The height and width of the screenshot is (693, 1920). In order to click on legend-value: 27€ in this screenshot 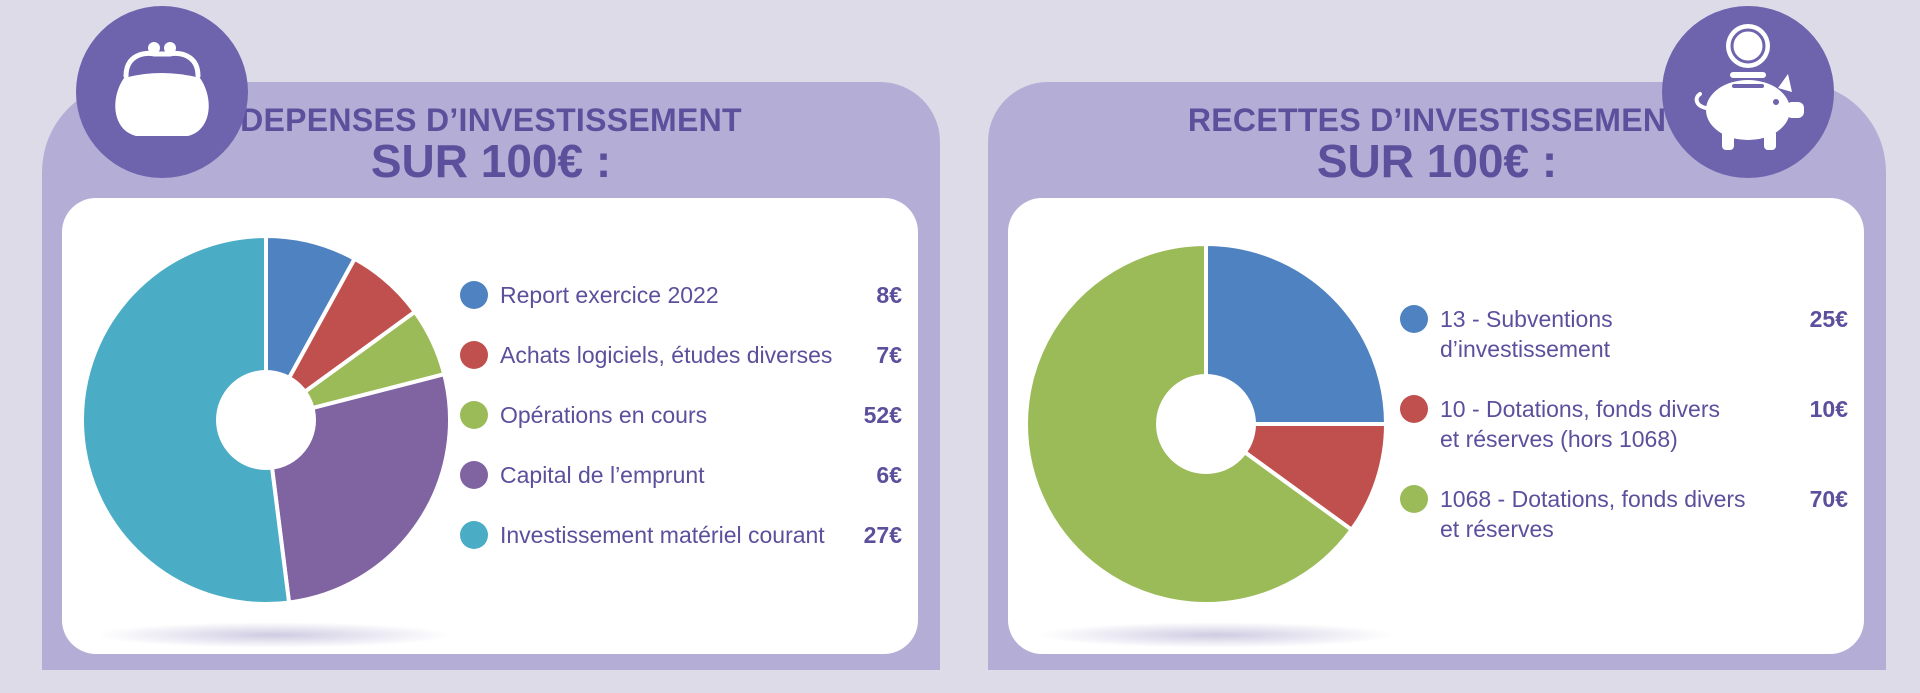, I will do `click(882, 535)`.